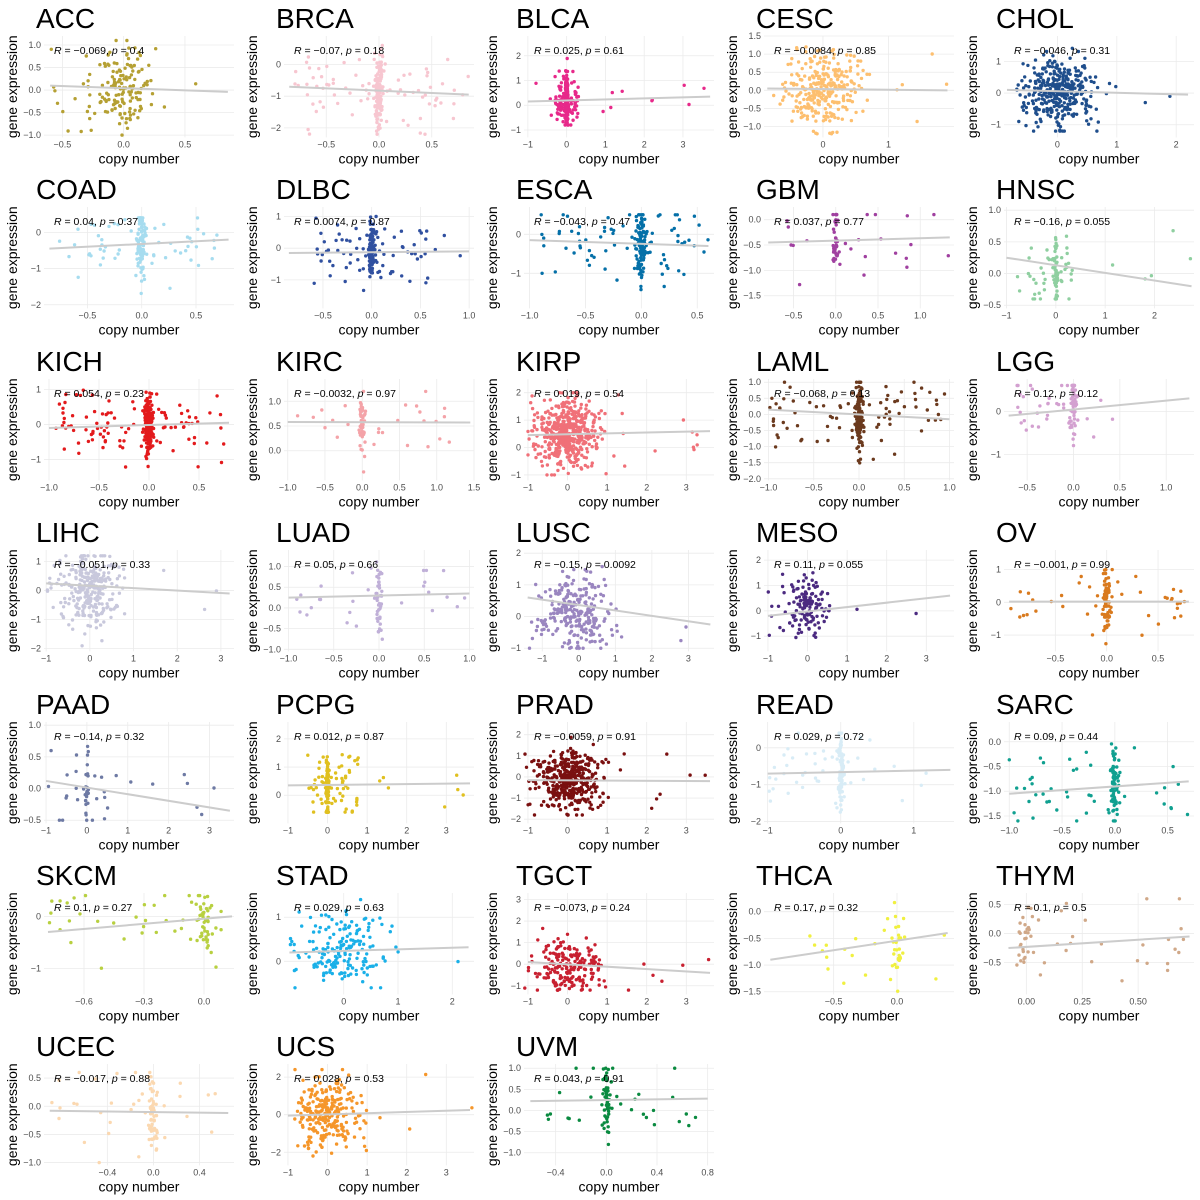  What do you see at coordinates (276, 280) in the screenshot?
I see `y-tick-label: −1` at bounding box center [276, 280].